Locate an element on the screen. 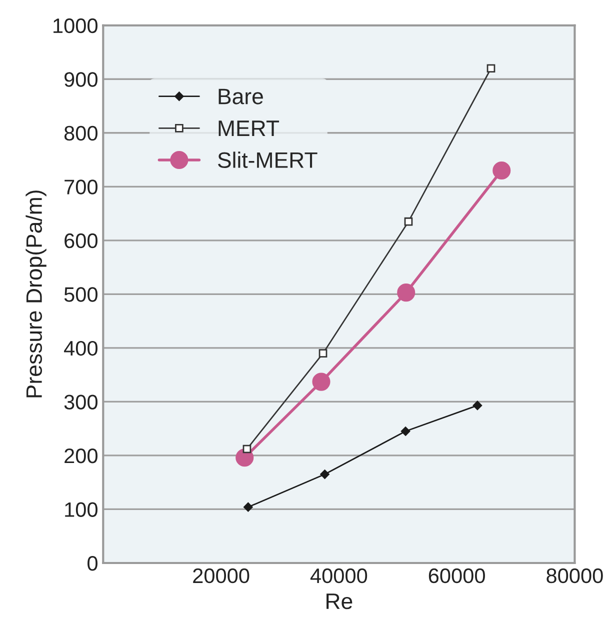  y-tick-label: 0 is located at coordinates (93, 563).